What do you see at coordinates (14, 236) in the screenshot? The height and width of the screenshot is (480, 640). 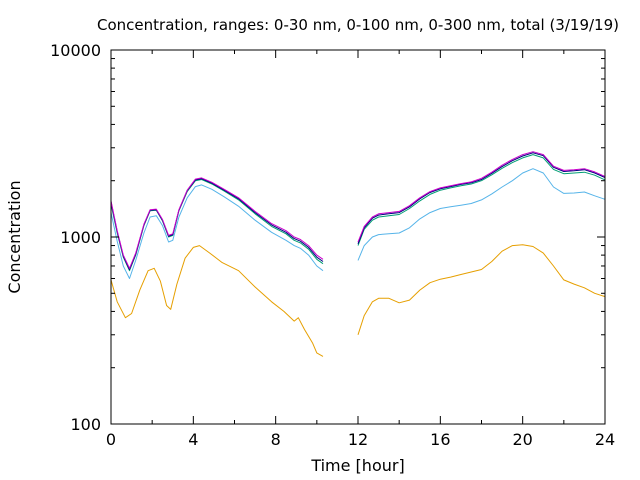 I see `y-axis-label: Concentration` at bounding box center [14, 236].